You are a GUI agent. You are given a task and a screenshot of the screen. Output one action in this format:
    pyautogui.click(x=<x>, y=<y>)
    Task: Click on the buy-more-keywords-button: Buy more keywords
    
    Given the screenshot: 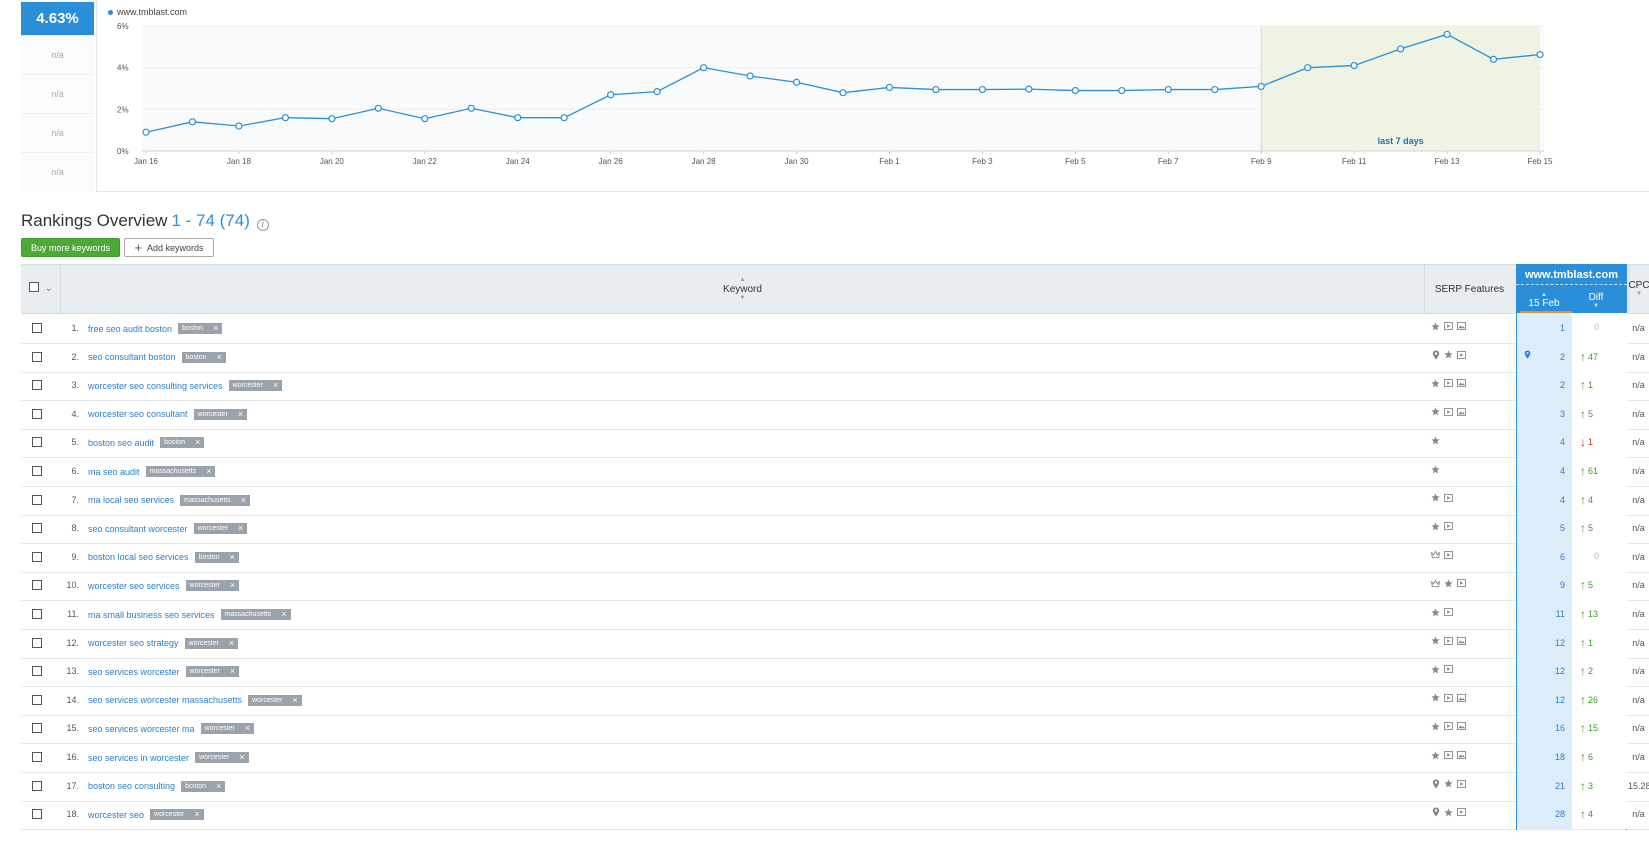 What is the action you would take?
    pyautogui.click(x=70, y=247)
    